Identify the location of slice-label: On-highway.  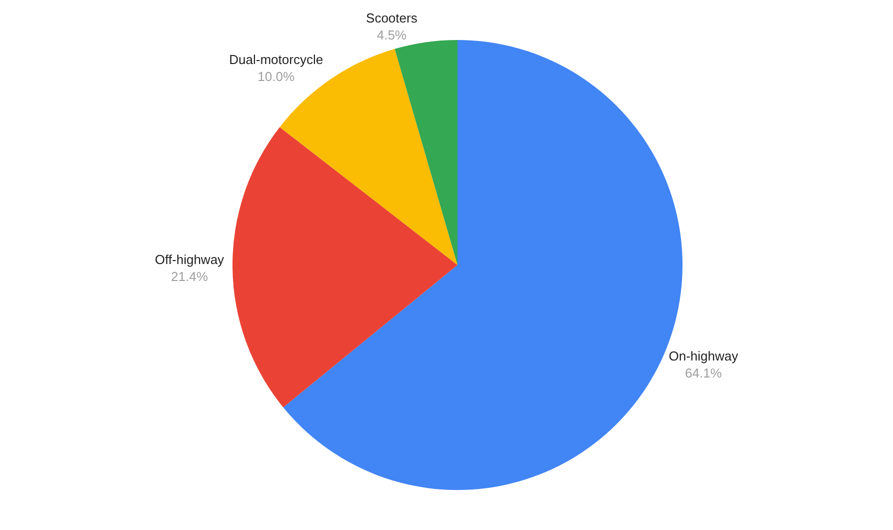
(703, 356).